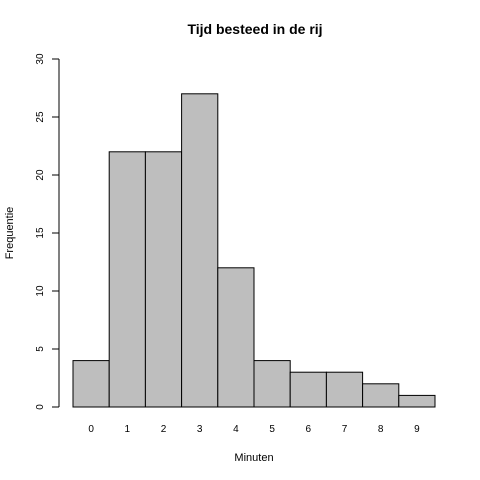 The height and width of the screenshot is (480, 480). Describe the element at coordinates (164, 429) in the screenshot. I see `x-tick-label: 2` at that location.